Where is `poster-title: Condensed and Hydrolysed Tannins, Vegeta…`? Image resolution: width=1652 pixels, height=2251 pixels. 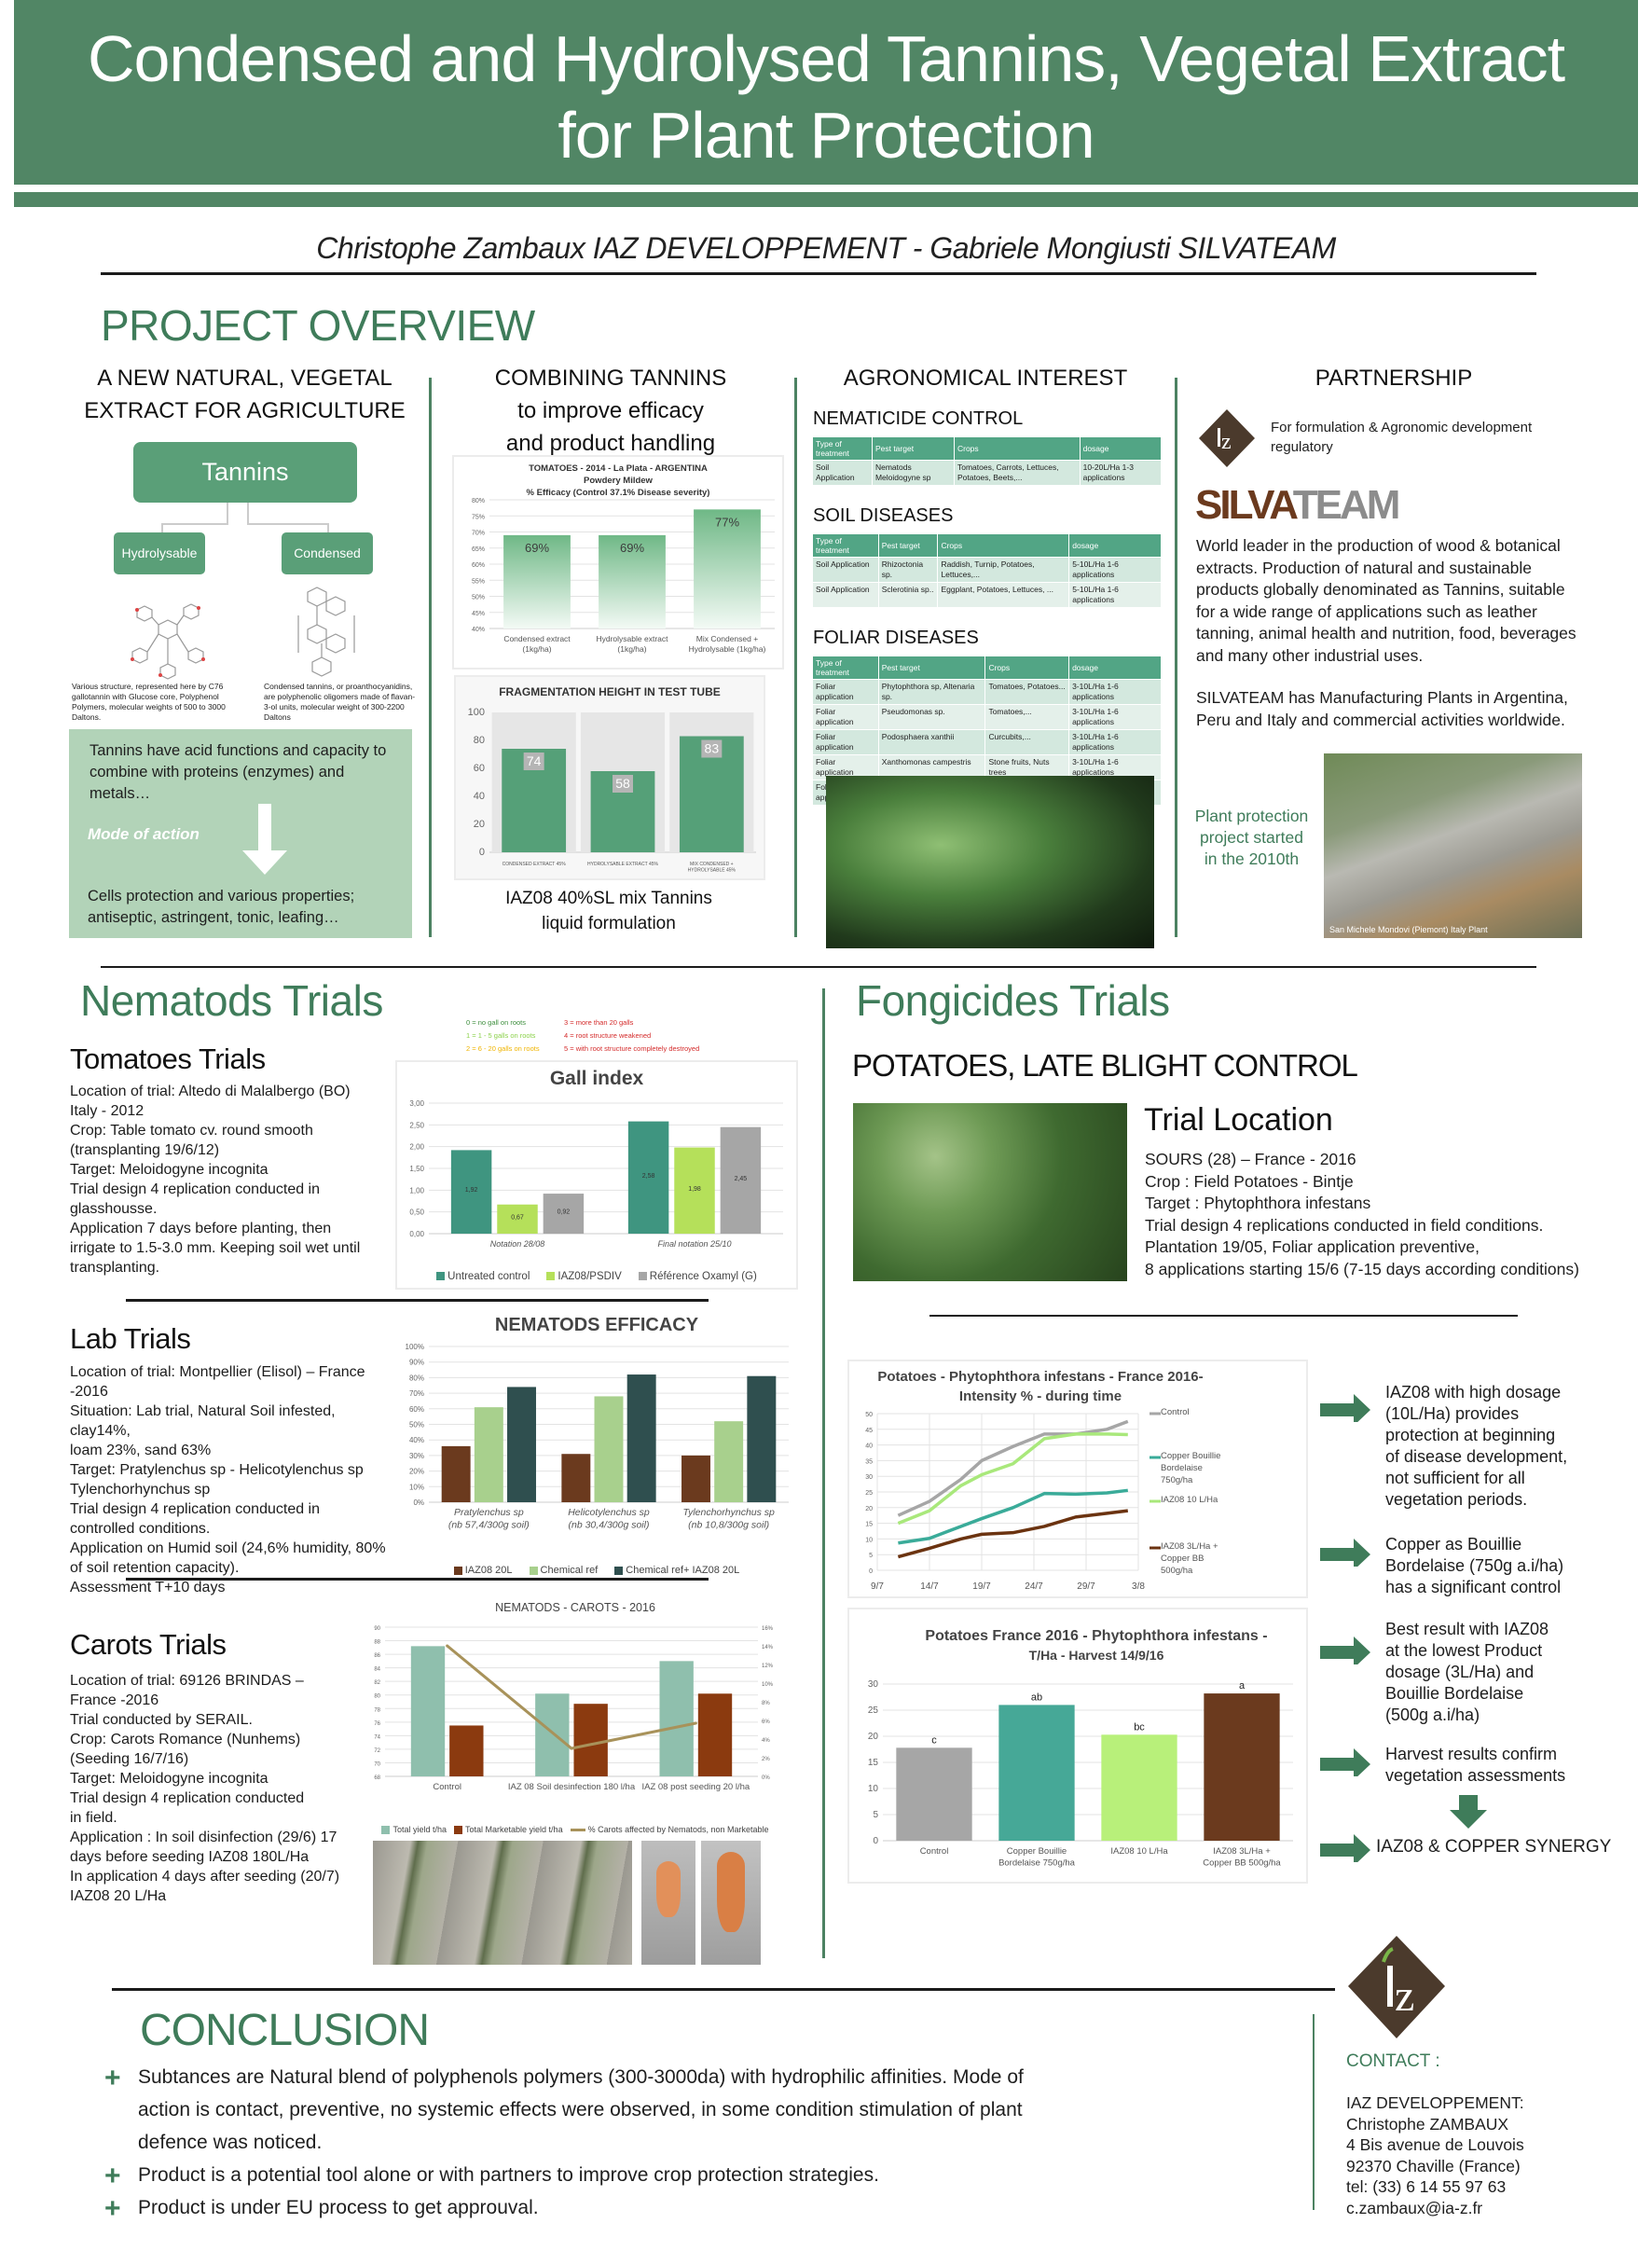
poster-title: Condensed and Hydrolysed Tannins, Vegeta… is located at coordinates (826, 97).